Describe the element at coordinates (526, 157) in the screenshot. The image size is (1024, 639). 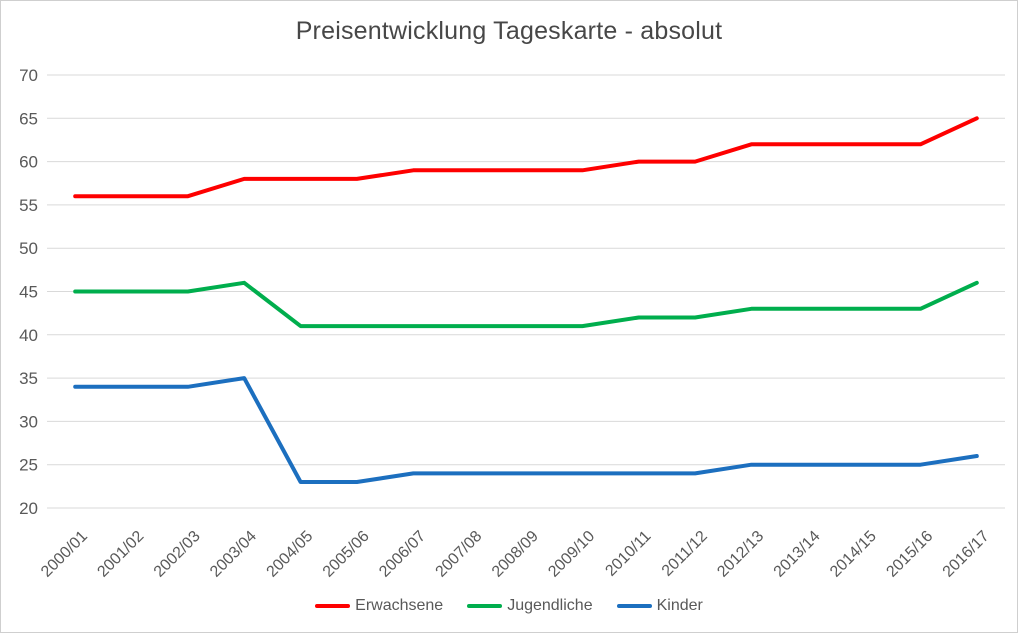
I see `series-line-erwachsene` at that location.